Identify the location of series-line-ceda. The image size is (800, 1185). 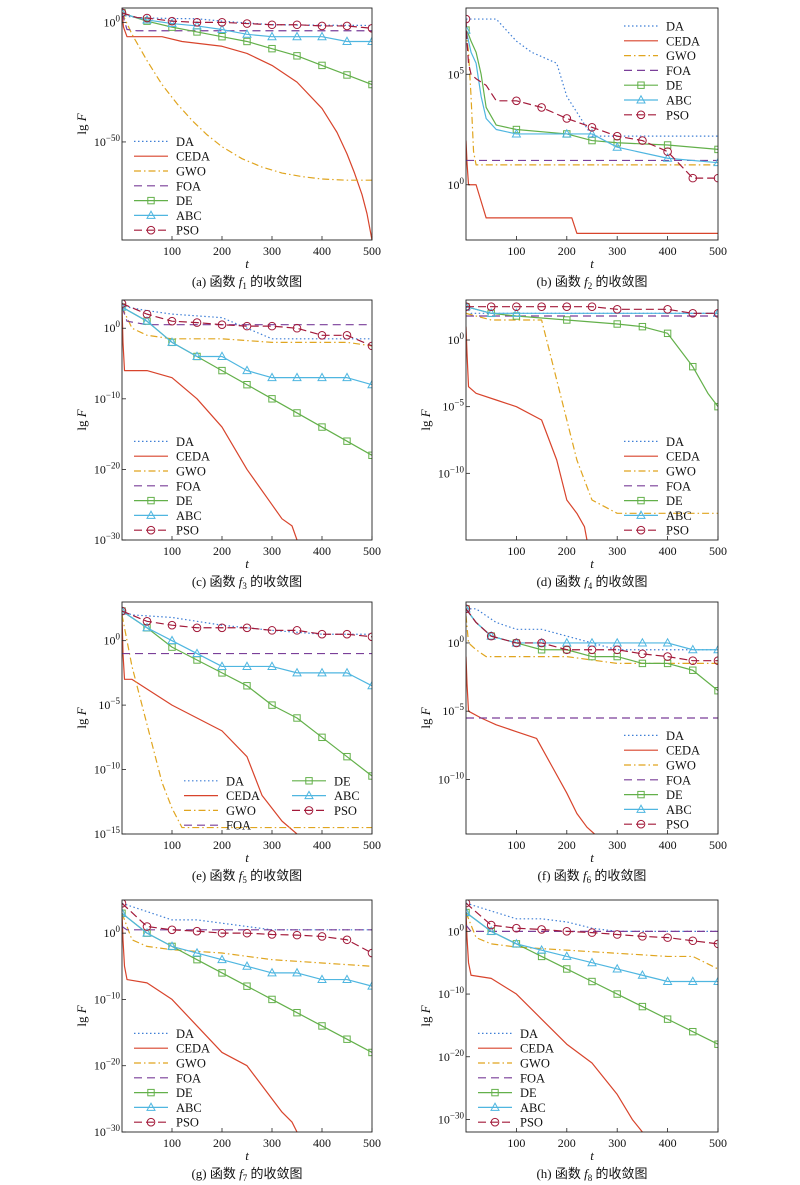
(527, 433).